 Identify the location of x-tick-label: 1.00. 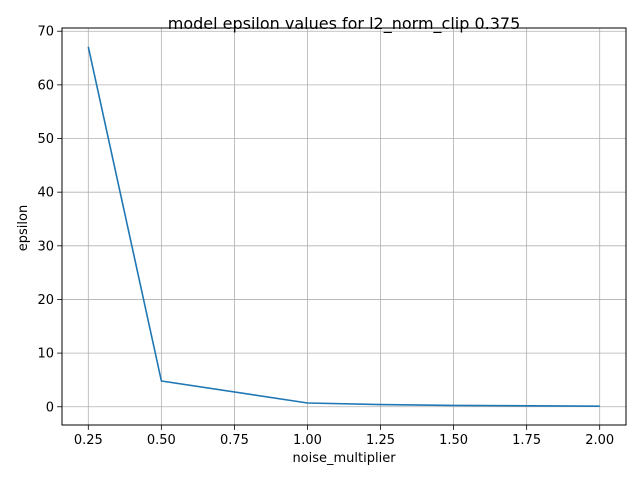
(307, 440).